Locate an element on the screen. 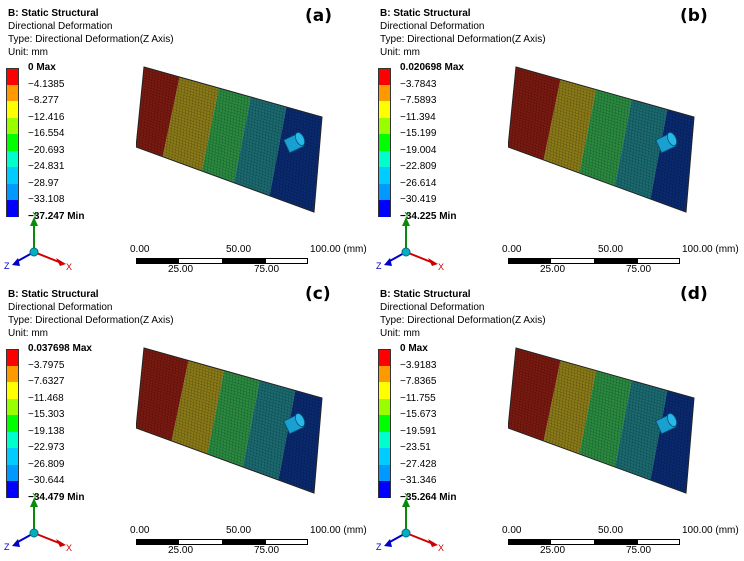 The image size is (744, 561). legend-value: −33.108 is located at coordinates (46, 199).